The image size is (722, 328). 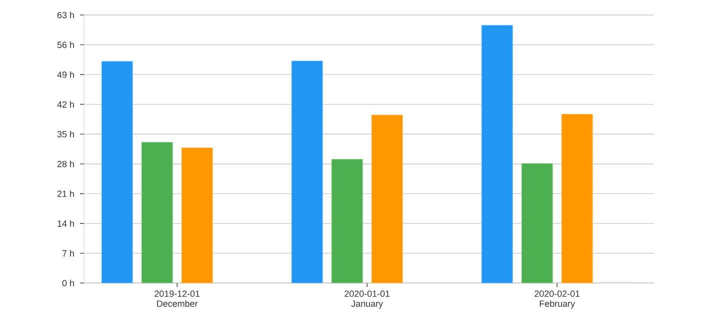 What do you see at coordinates (65, 74) in the screenshot?
I see `y-tick-label: 49 h` at bounding box center [65, 74].